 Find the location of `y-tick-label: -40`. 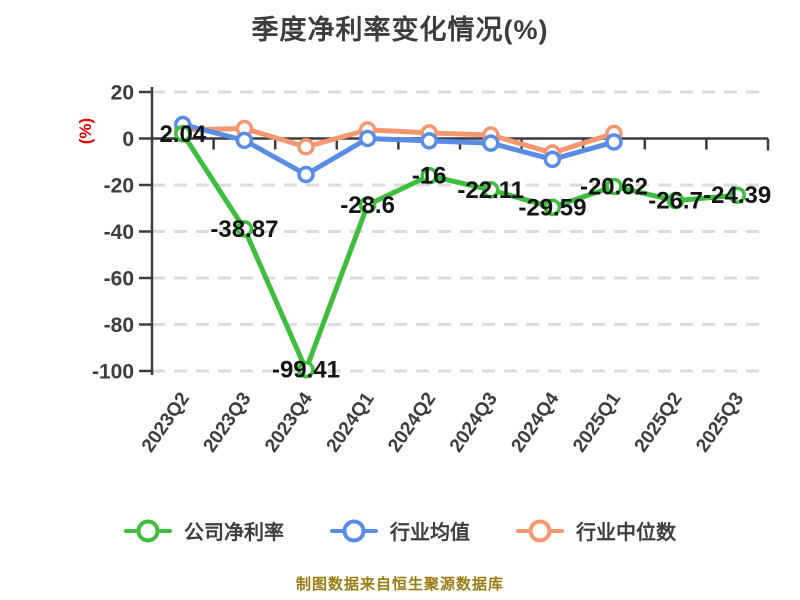

y-tick-label: -40 is located at coordinates (119, 232).